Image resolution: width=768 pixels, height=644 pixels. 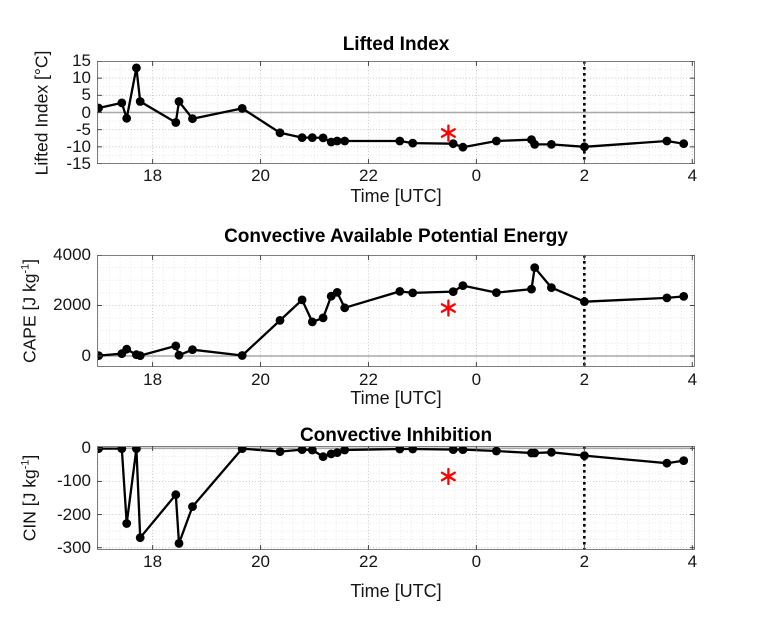 What do you see at coordinates (86, 355) in the screenshot?
I see `y-tick-label: 0` at bounding box center [86, 355].